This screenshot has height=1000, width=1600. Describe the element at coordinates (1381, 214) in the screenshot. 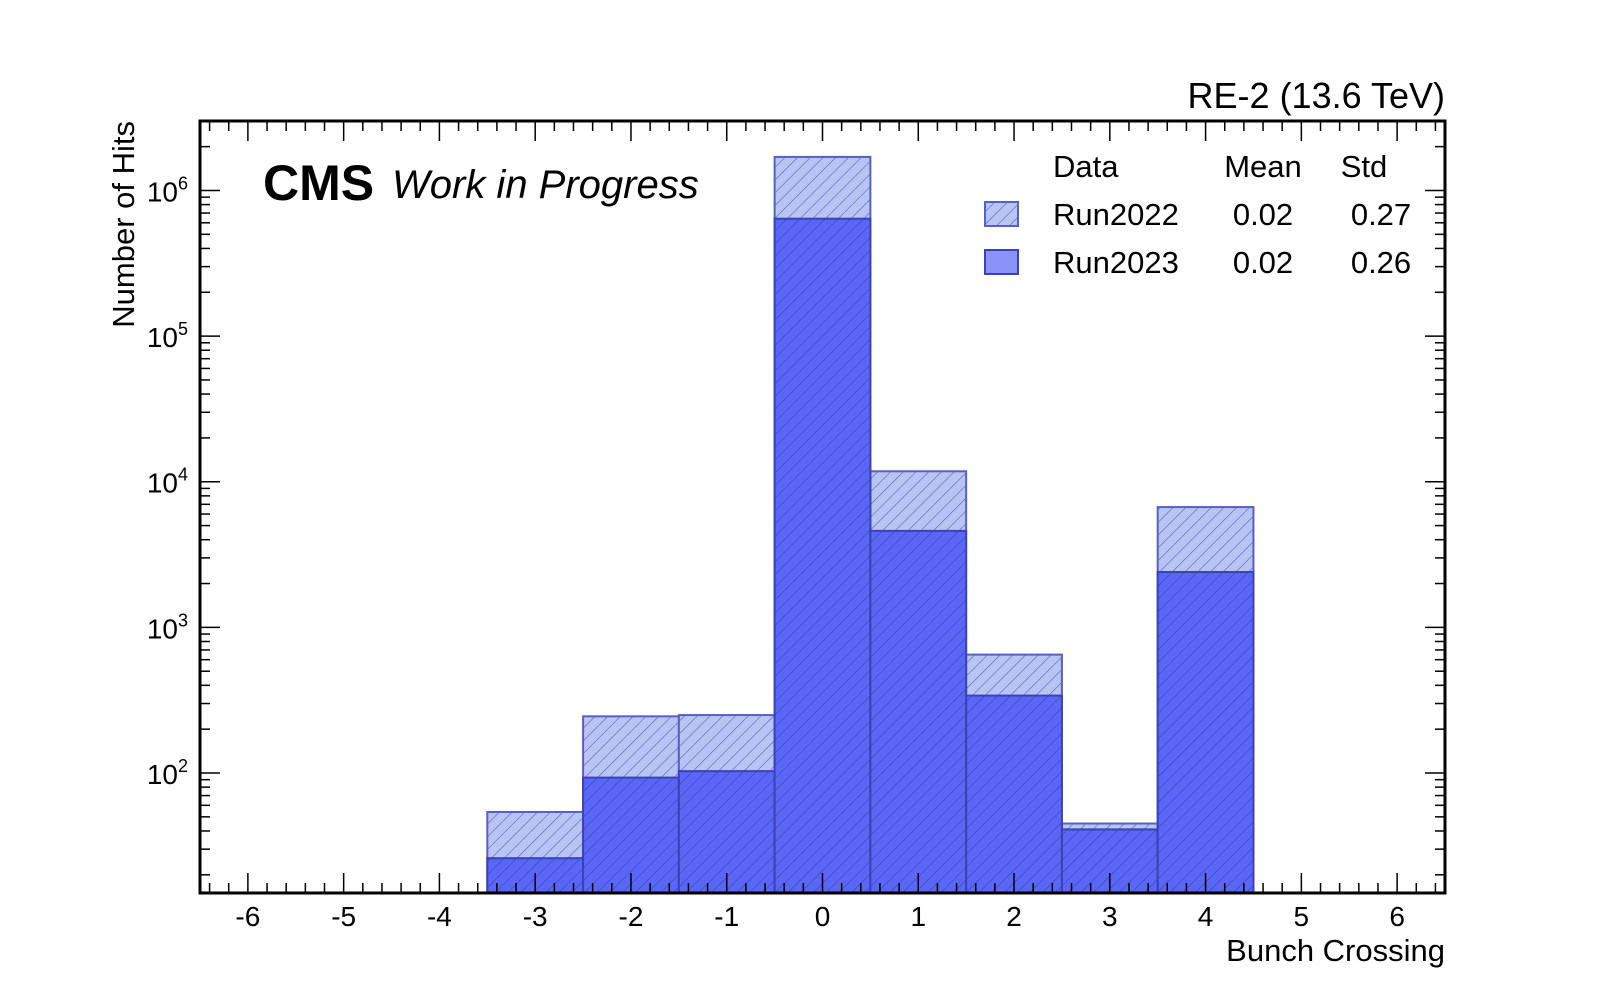

I see `legend-std-run2022: 0.27` at that location.